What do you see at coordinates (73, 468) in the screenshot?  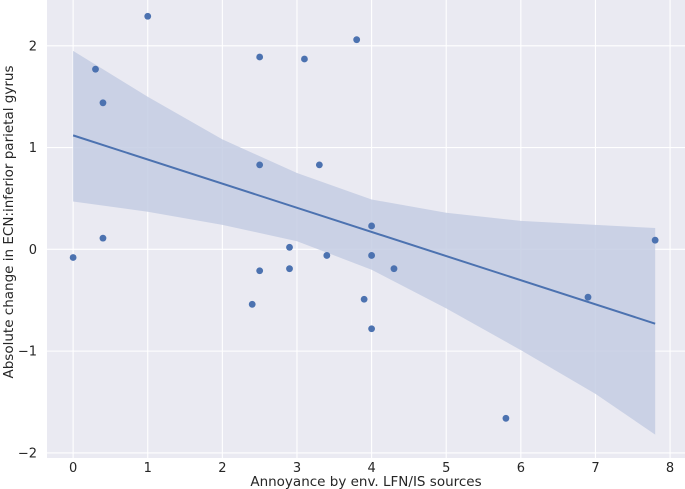 I see `x-tick-label: 0` at bounding box center [73, 468].